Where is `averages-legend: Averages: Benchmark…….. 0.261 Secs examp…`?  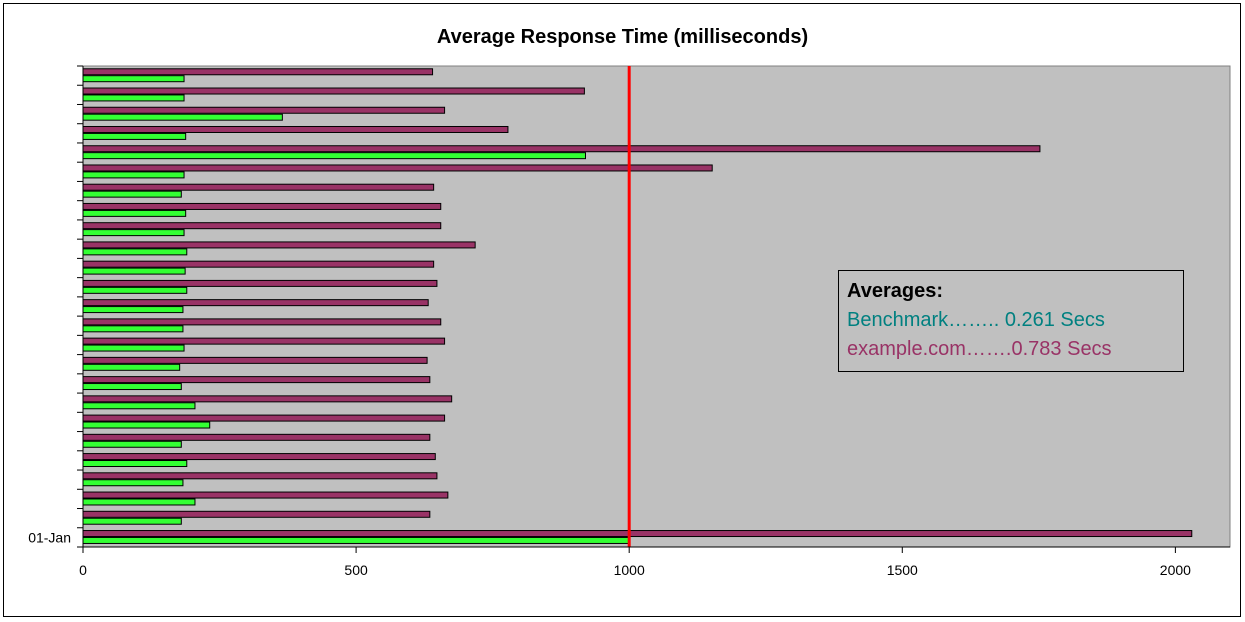
averages-legend: Averages: Benchmark…….. 0.261 Secs examp… is located at coordinates (1011, 321).